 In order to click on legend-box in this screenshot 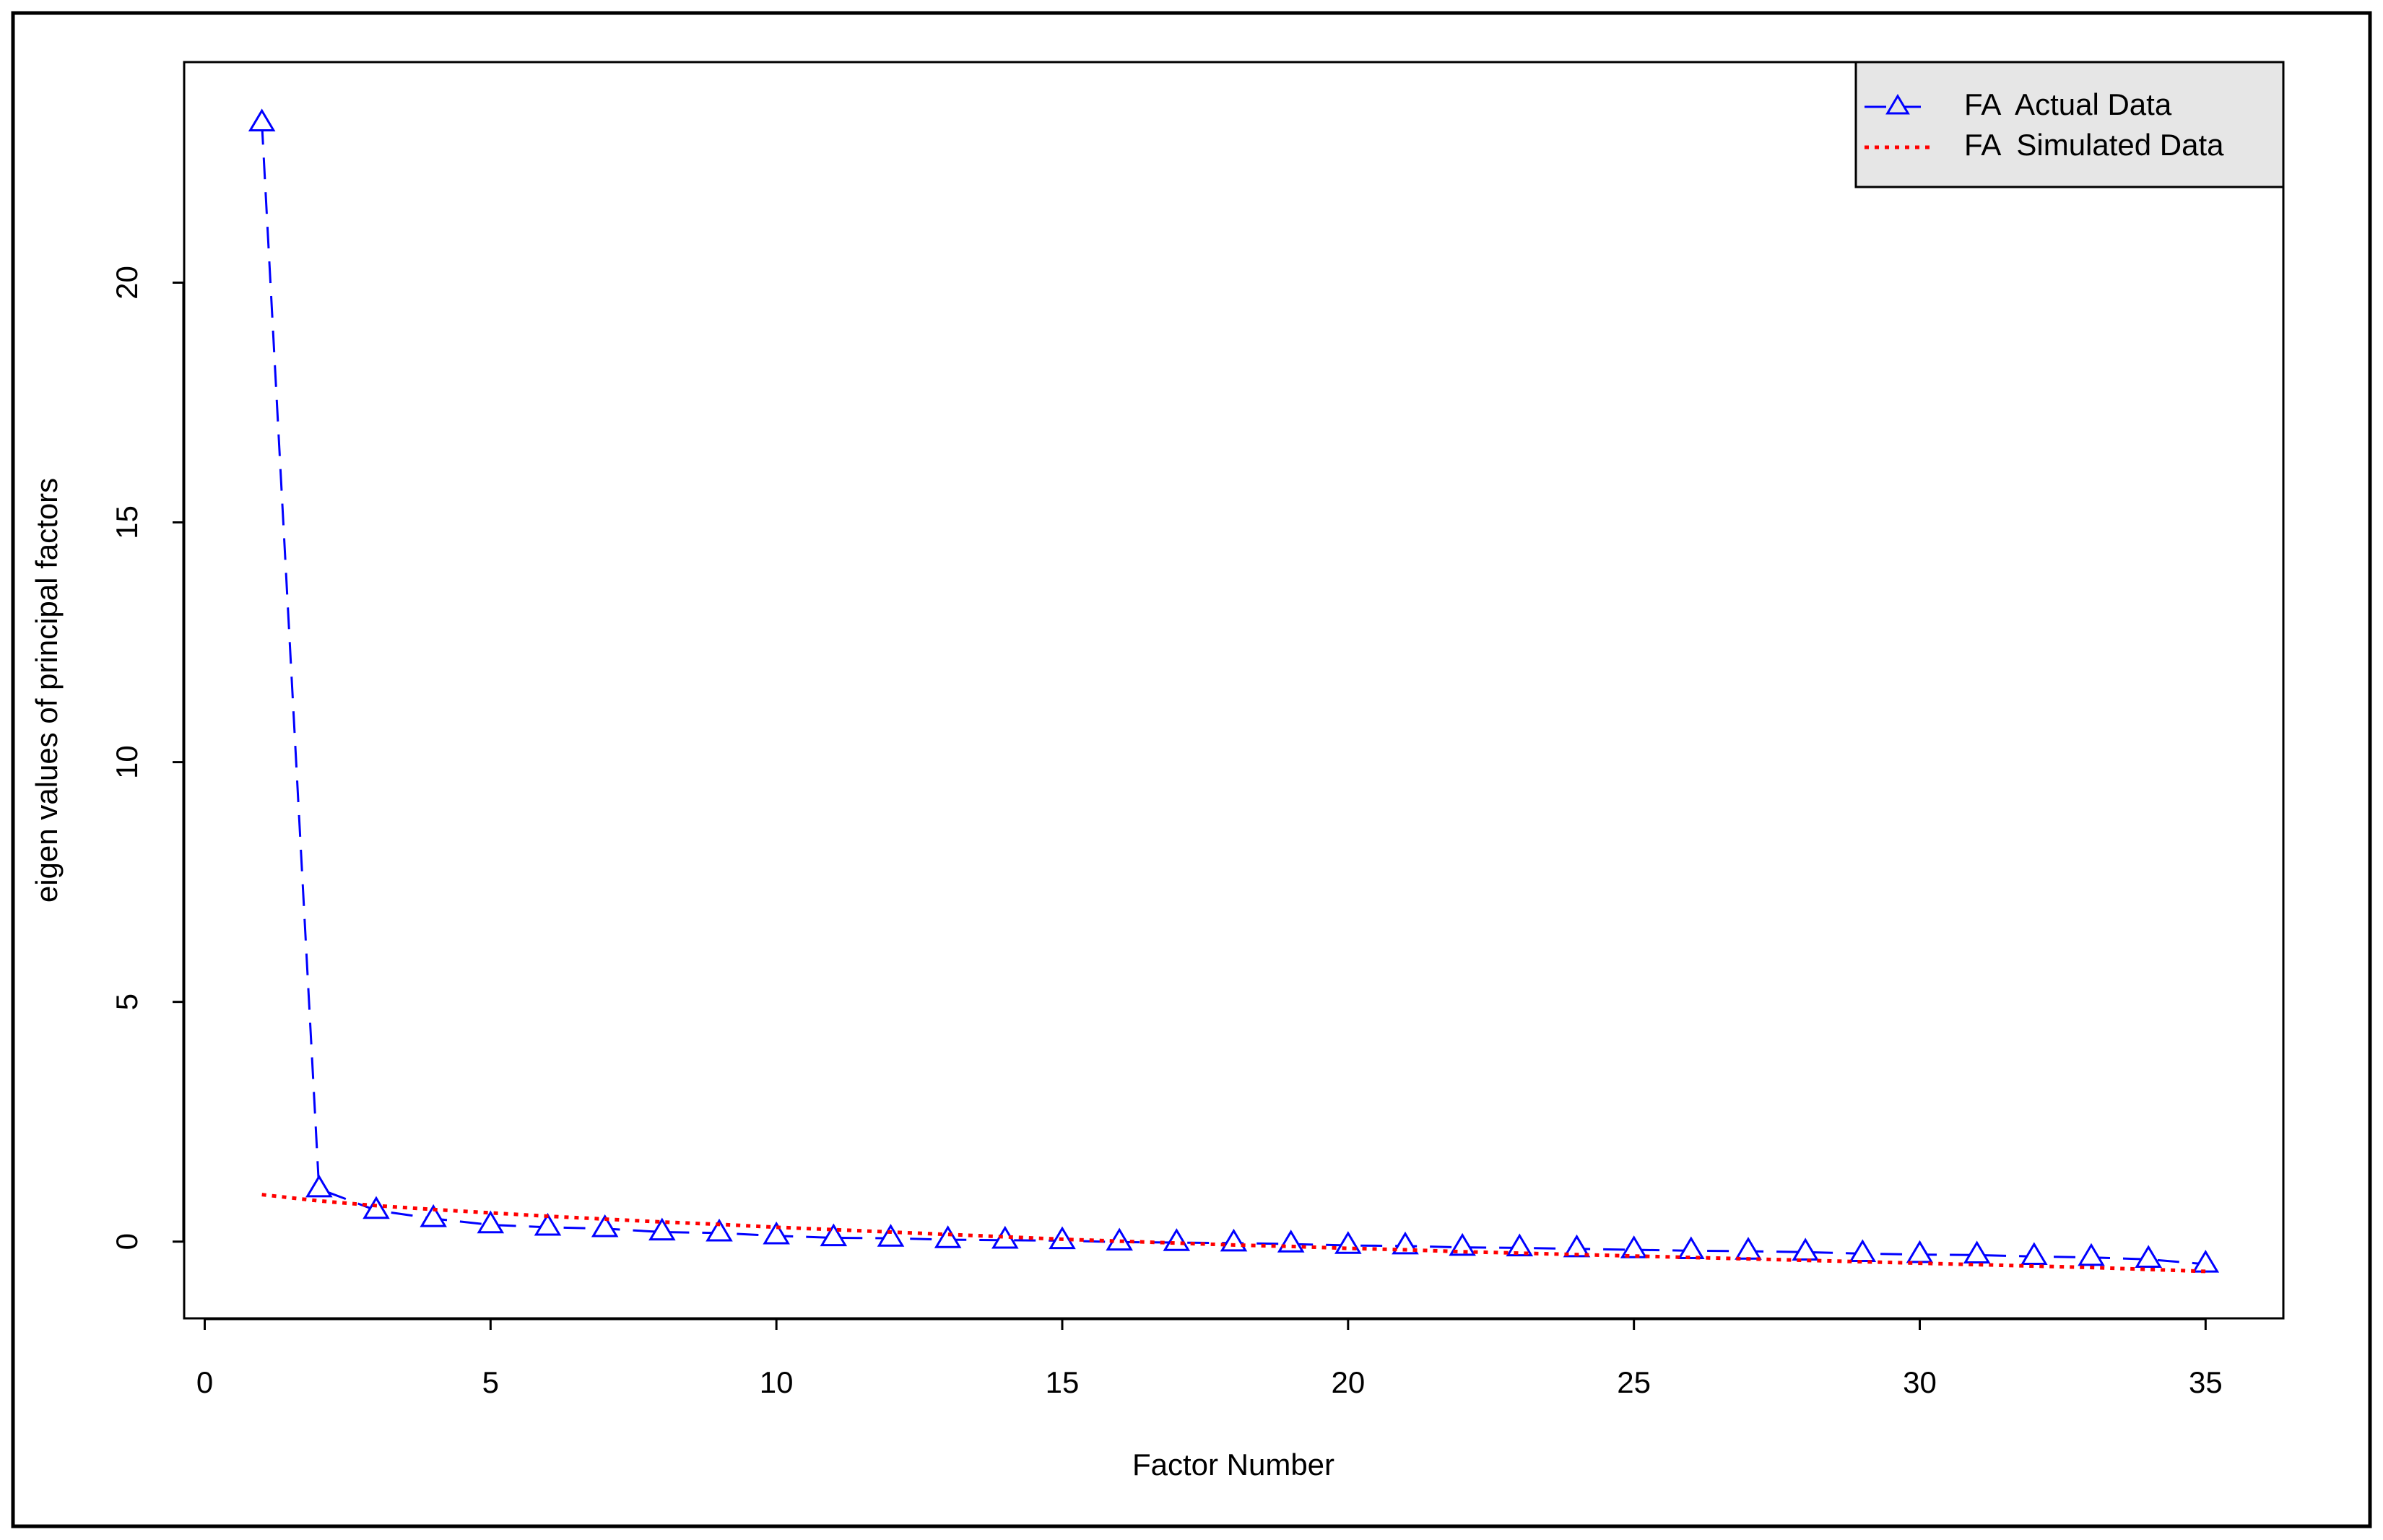, I will do `click(2069, 124)`.